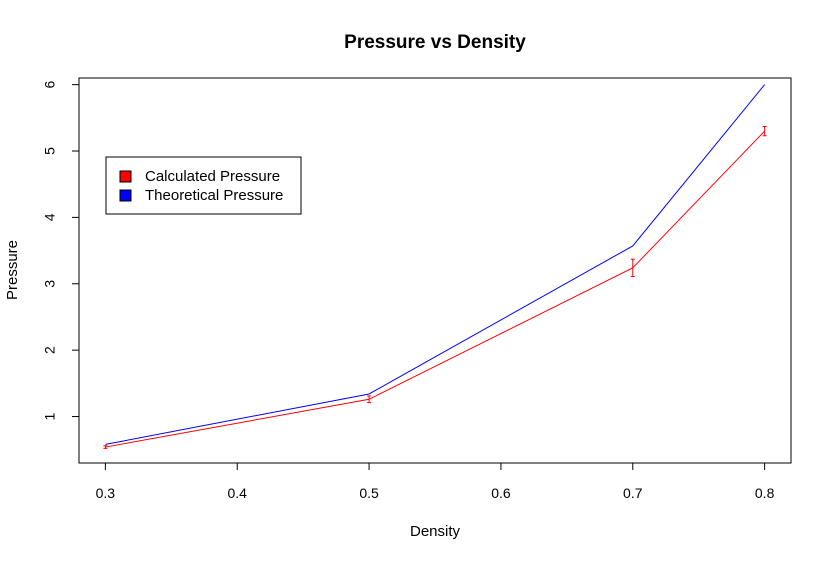 Image resolution: width=832 pixels, height=566 pixels. I want to click on legend-label: Theoretical Pressure, so click(214, 195).